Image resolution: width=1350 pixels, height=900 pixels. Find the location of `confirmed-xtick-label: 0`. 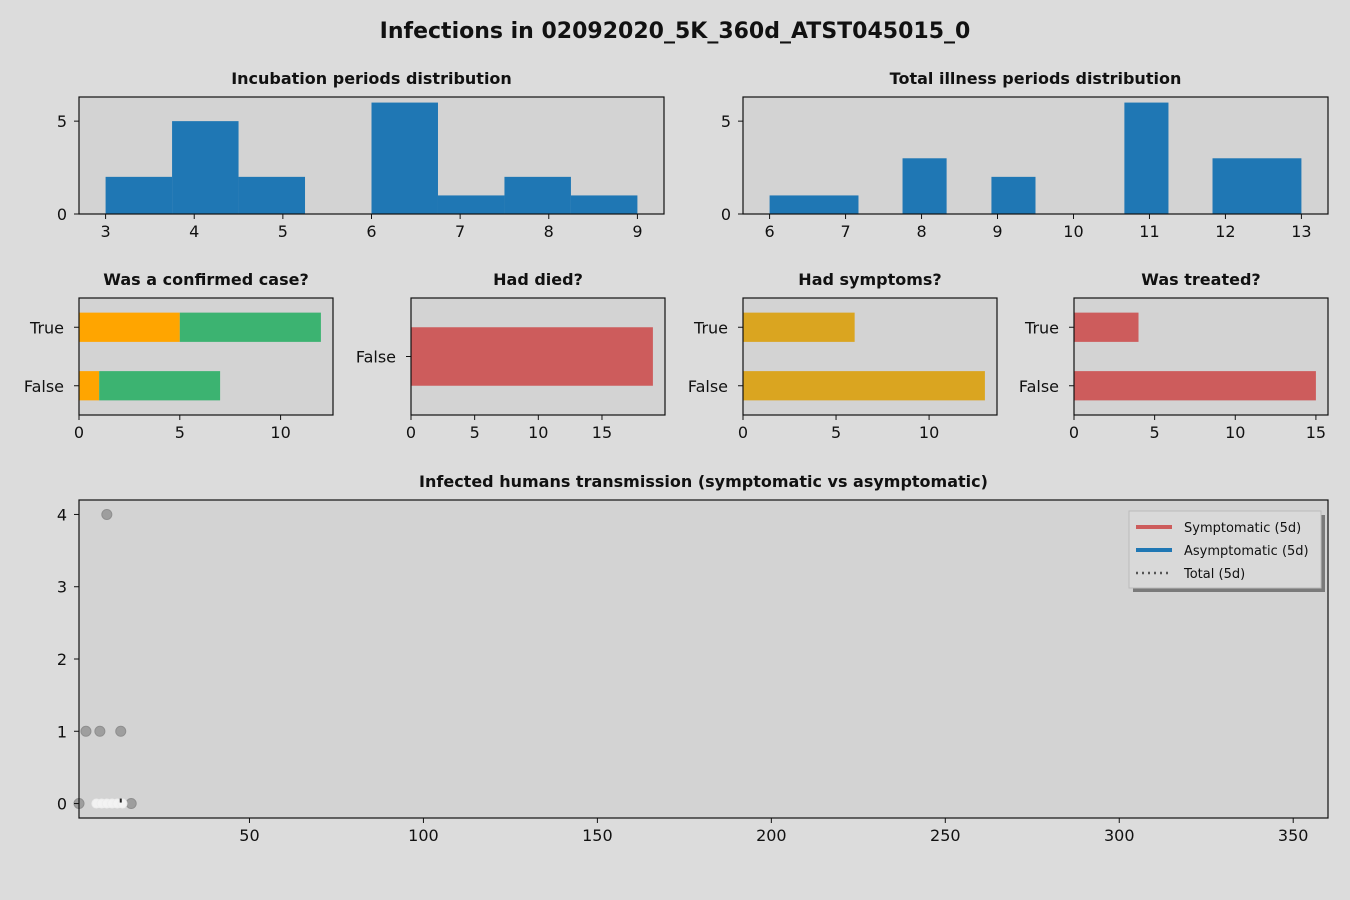

confirmed-xtick-label: 0 is located at coordinates (79, 432).